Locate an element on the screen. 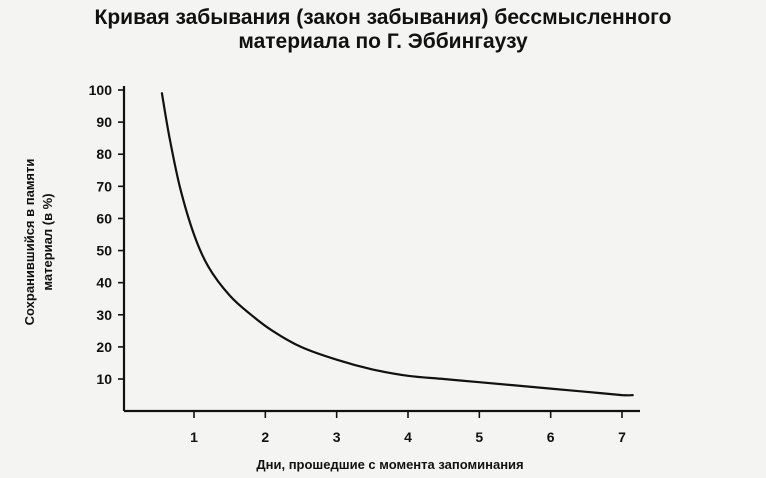 The width and height of the screenshot is (766, 478). x-tick-label: 2 is located at coordinates (265, 437).